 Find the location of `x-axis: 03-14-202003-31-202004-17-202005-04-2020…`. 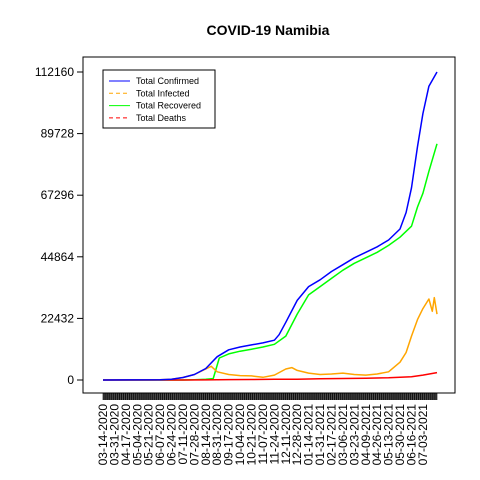

x-axis: 03-14-202003-31-202004-17-202005-04-2020… is located at coordinates (267, 429).